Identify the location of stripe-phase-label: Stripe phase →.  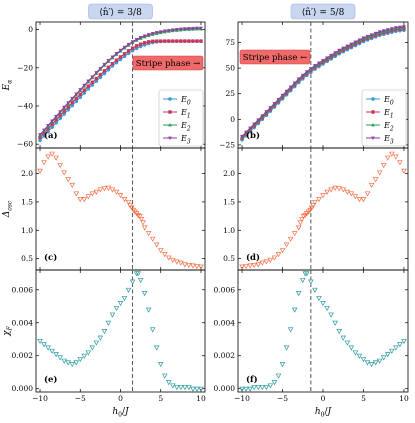
(168, 64).